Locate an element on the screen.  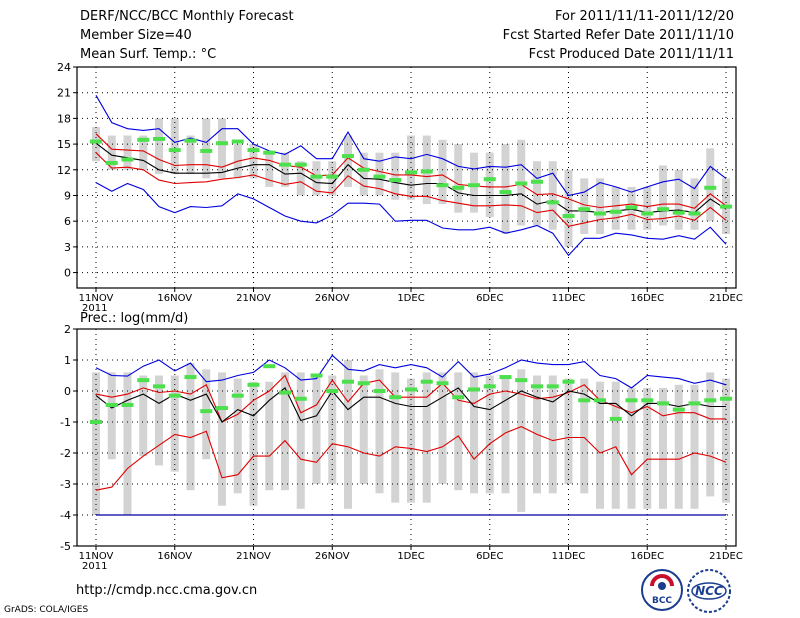
temp-minus-sd-line is located at coordinates (411, 189).